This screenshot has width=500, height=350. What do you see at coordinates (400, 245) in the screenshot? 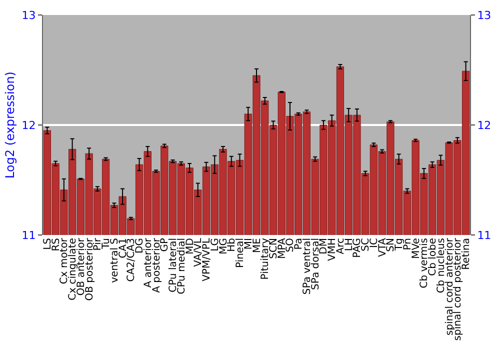
I see `x-tick-label: Tg` at bounding box center [400, 245].